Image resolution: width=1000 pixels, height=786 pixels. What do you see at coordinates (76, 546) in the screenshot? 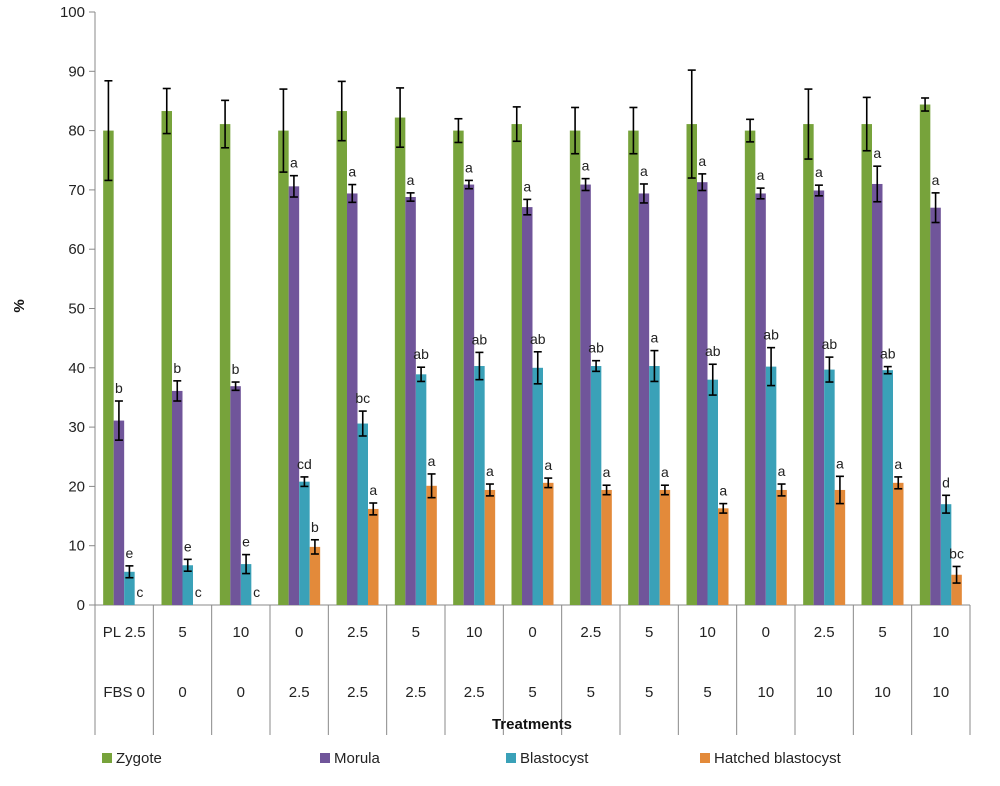
I see `y-tick-label: 10` at bounding box center [76, 546].